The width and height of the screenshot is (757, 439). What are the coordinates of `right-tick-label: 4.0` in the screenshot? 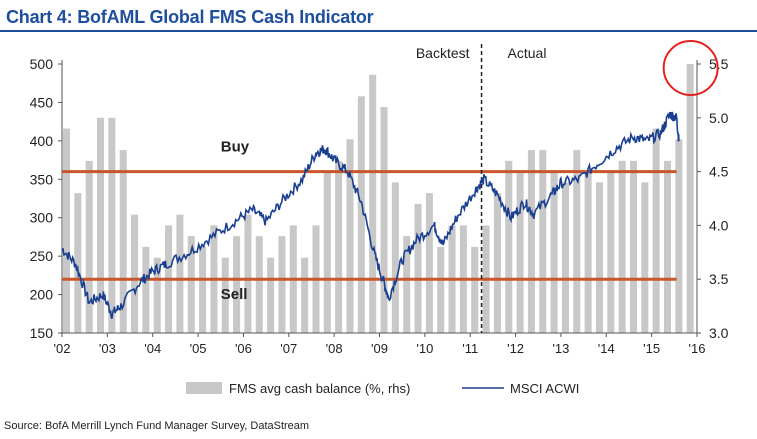 It's located at (719, 225).